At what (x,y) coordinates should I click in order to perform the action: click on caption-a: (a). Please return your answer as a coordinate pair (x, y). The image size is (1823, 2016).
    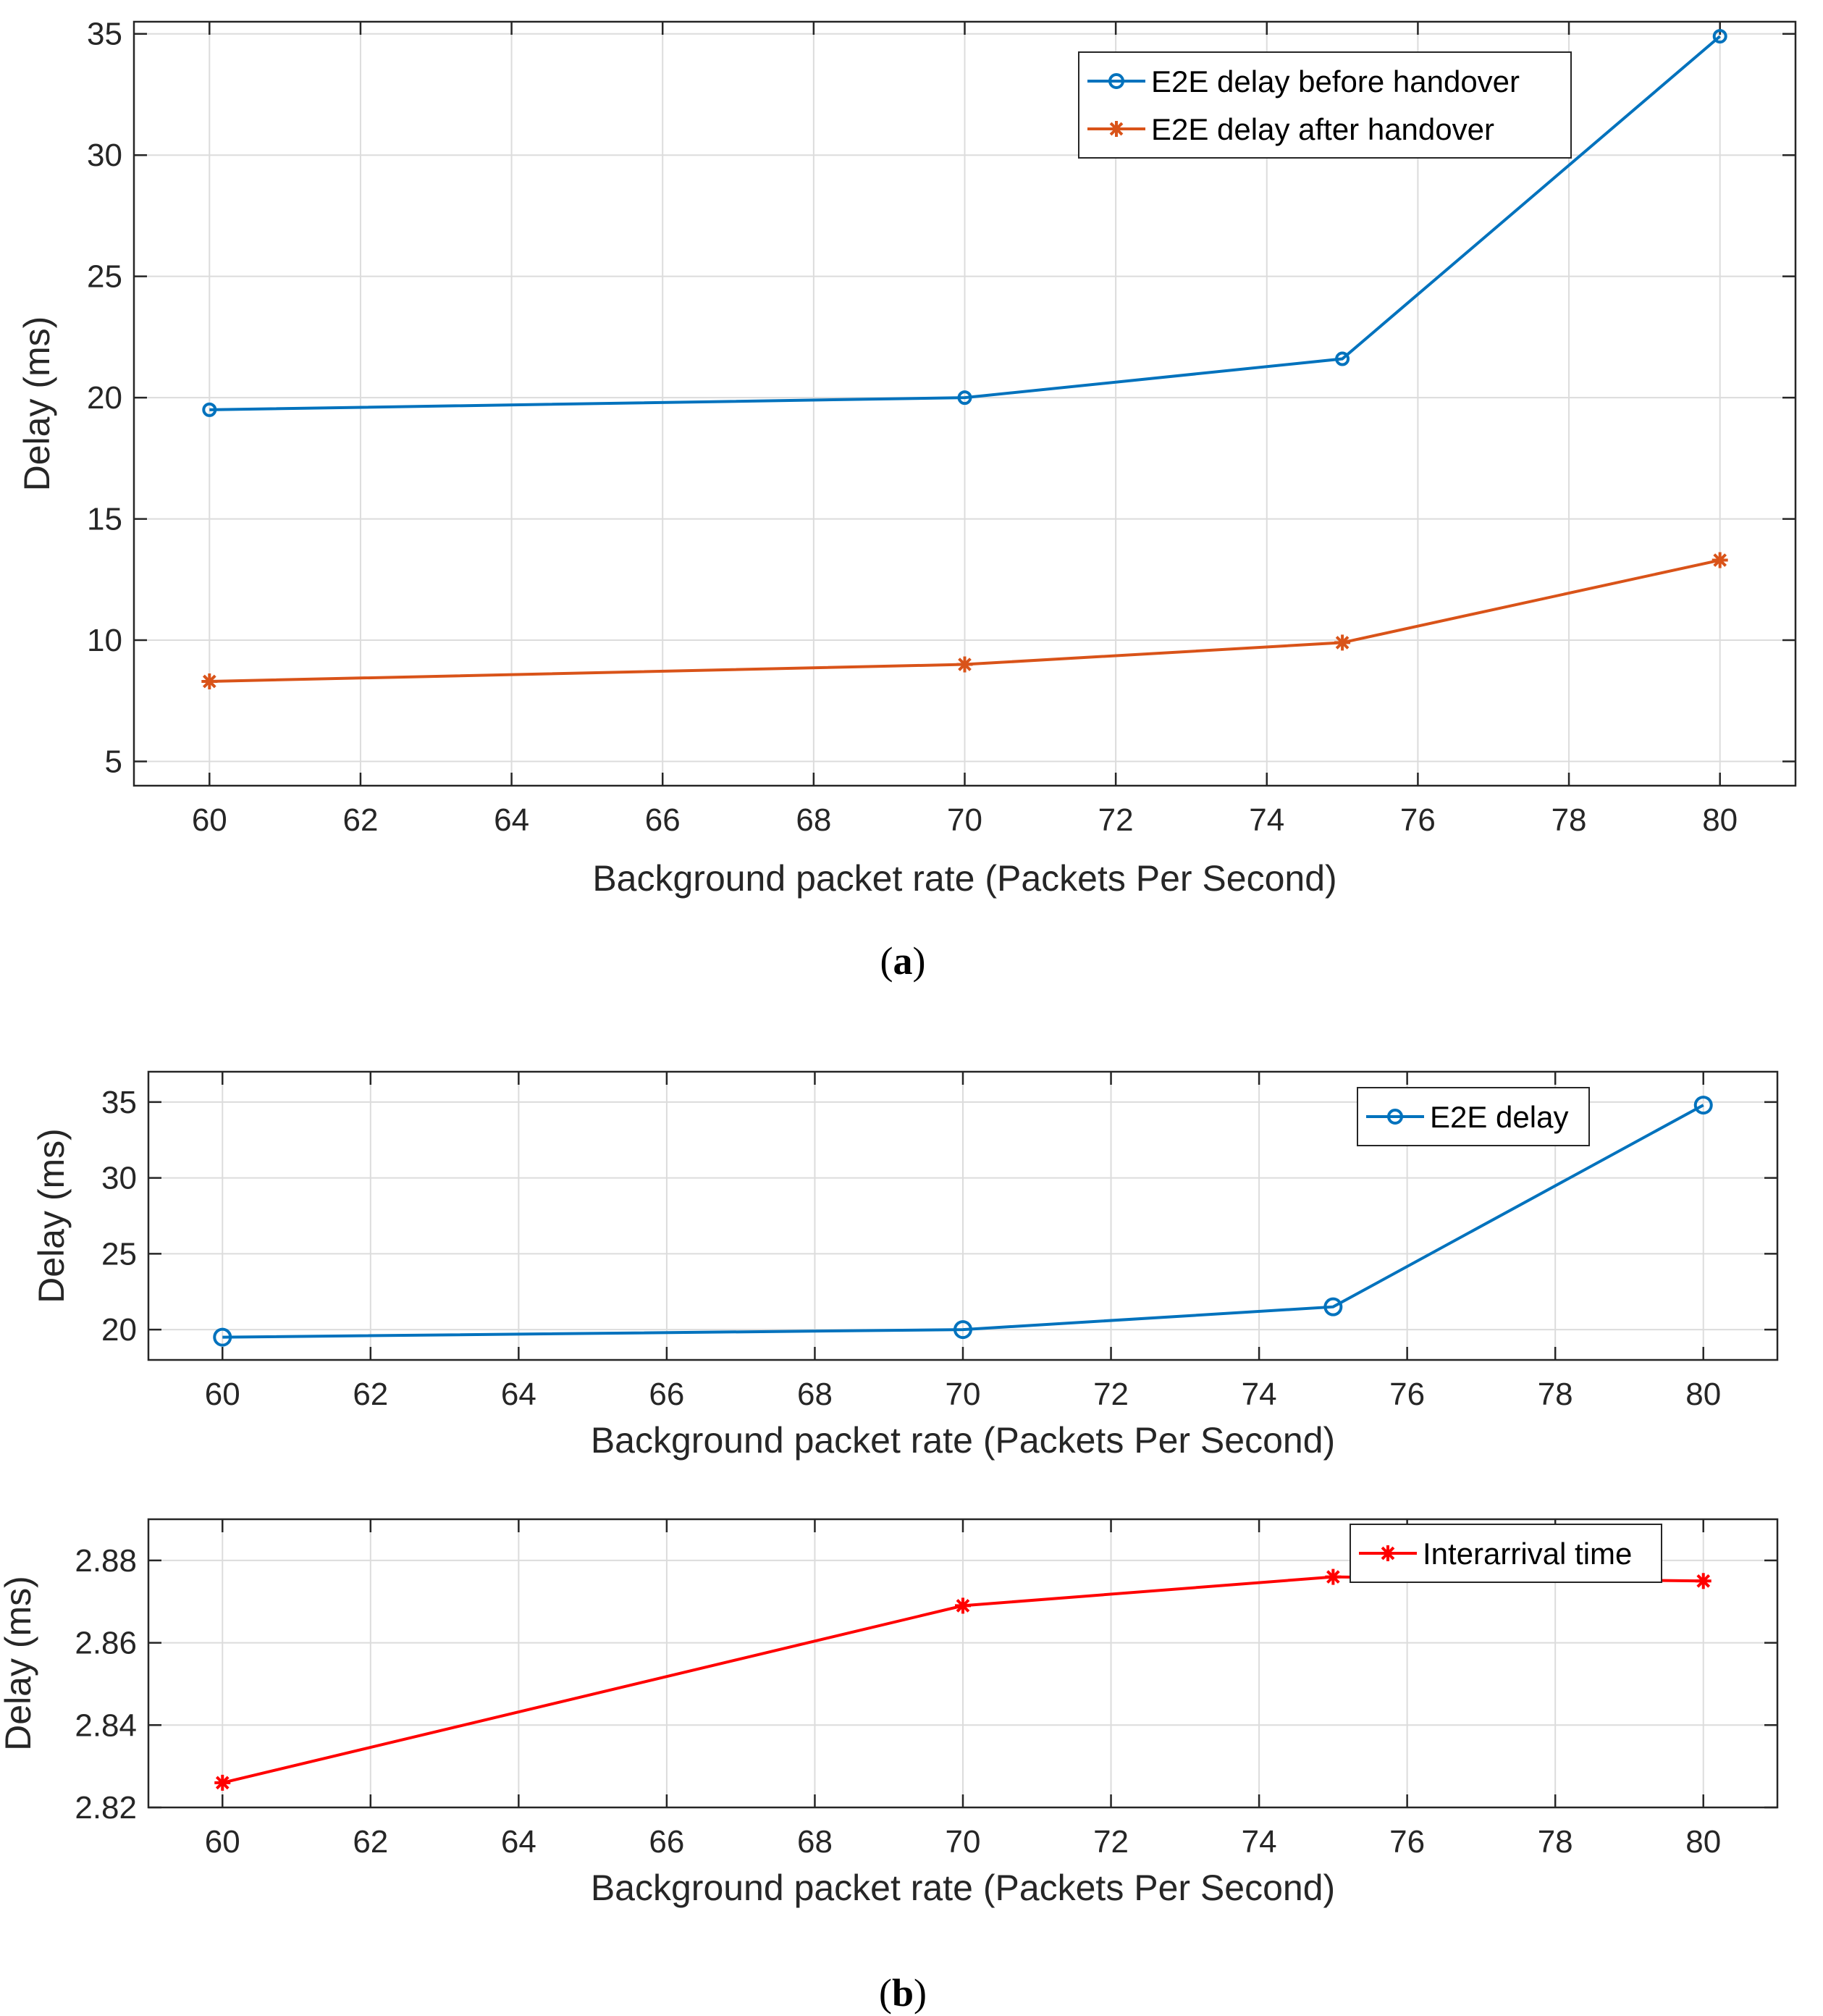
    Looking at the image, I should click on (903, 961).